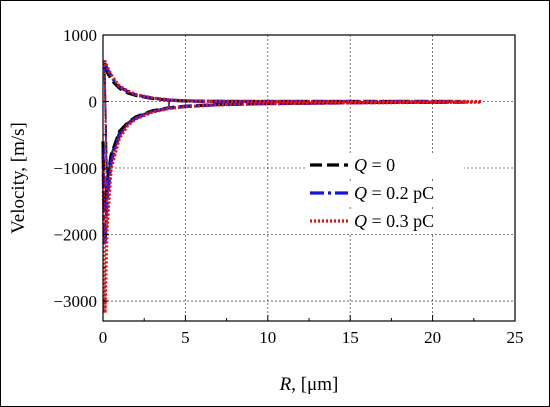 This screenshot has height=407, width=550. I want to click on series-0-loop-line, so click(136, 124).